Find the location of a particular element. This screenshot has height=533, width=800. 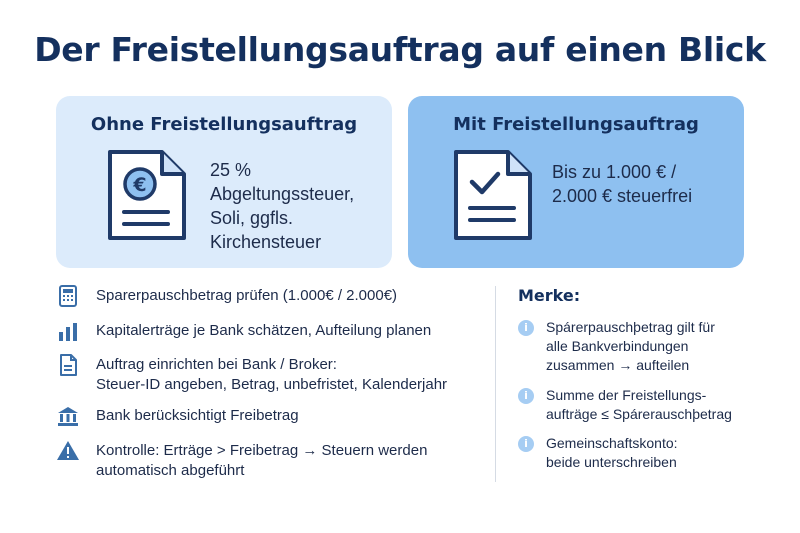

note-line: alle Bankverbindungen is located at coordinates (617, 346).